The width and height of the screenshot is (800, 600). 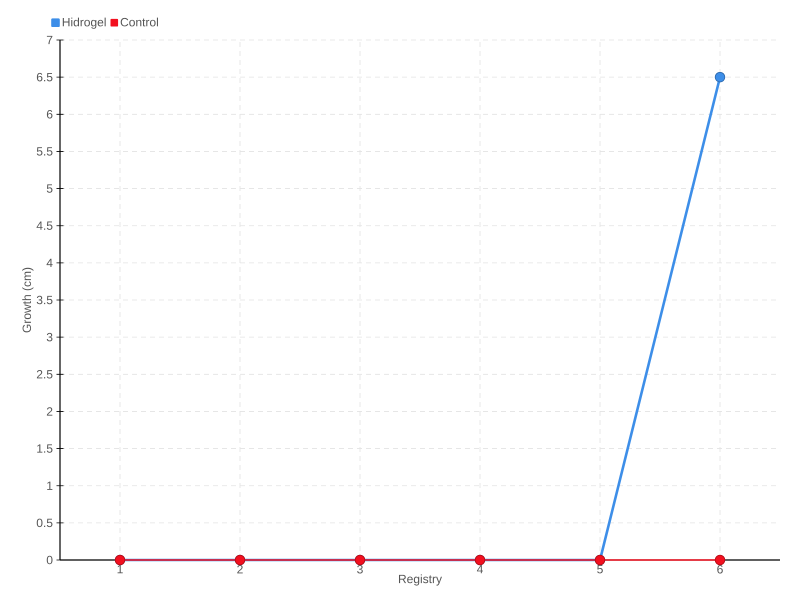 What do you see at coordinates (720, 569) in the screenshot?
I see `x-tick-label: 6` at bounding box center [720, 569].